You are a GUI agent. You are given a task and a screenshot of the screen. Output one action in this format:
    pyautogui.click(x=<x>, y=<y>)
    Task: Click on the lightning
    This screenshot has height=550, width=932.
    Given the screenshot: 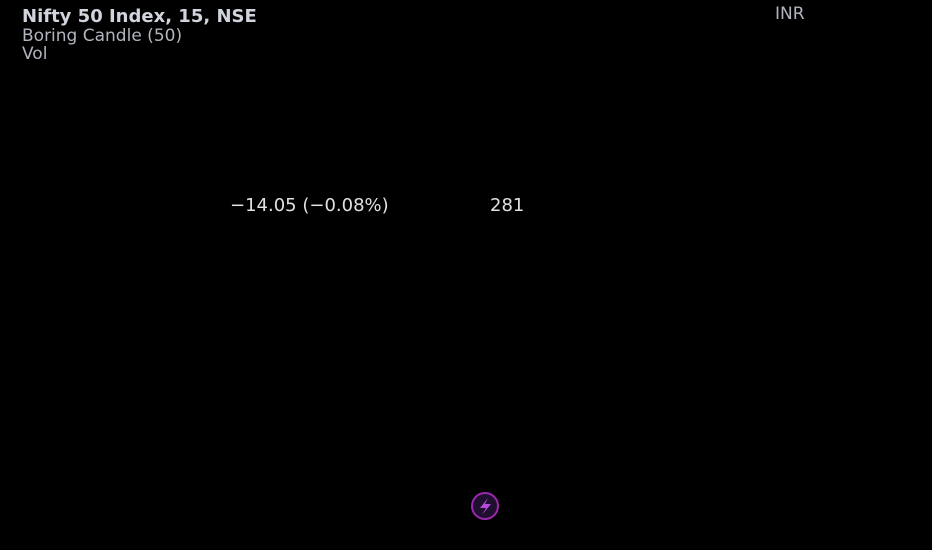 What is the action you would take?
    pyautogui.click(x=485, y=506)
    